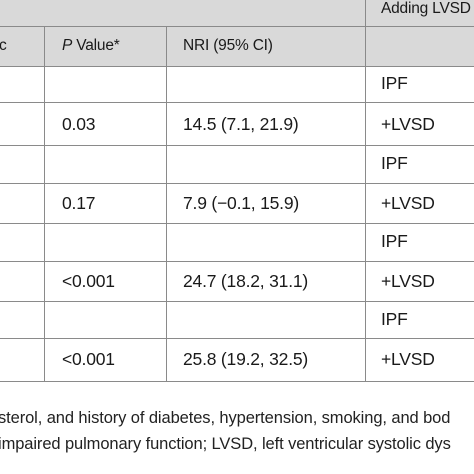 The image size is (474, 474). I want to click on col0-header-fragment: c, so click(3, 45).